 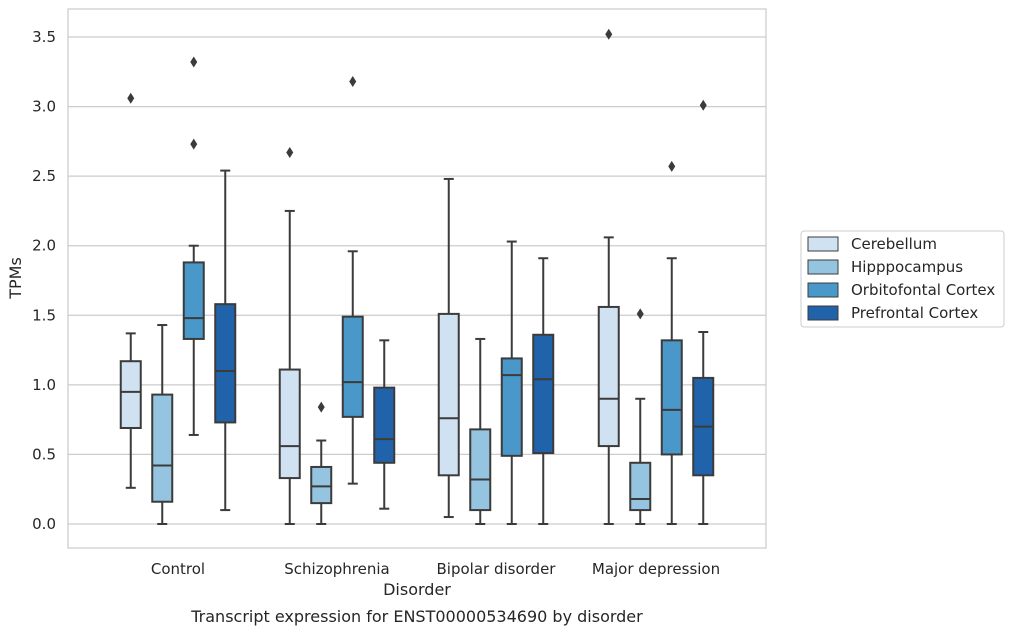 I want to click on y-tick-label: 1.0, so click(x=44, y=385).